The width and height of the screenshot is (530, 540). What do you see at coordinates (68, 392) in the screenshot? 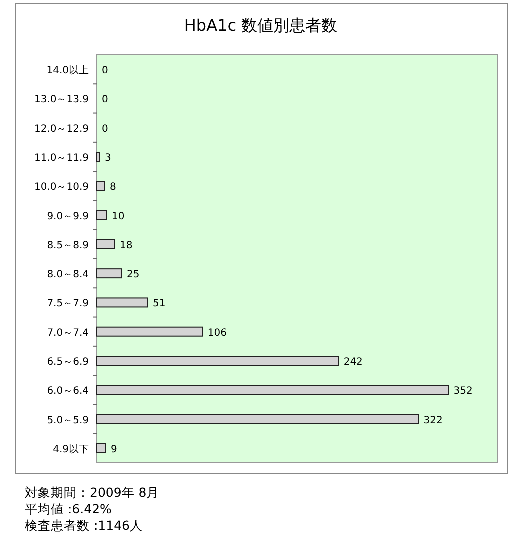
I see `y-tick-label: 6.0～6.4` at bounding box center [68, 392].